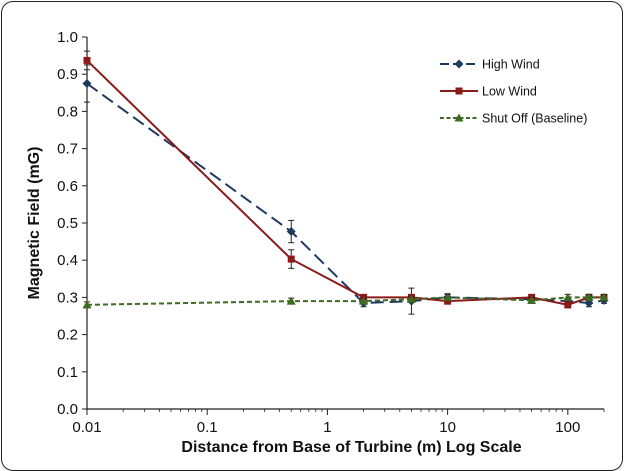 The image size is (627, 471). Describe the element at coordinates (345, 300) in the screenshot. I see `series-shut-off-baseline` at that location.